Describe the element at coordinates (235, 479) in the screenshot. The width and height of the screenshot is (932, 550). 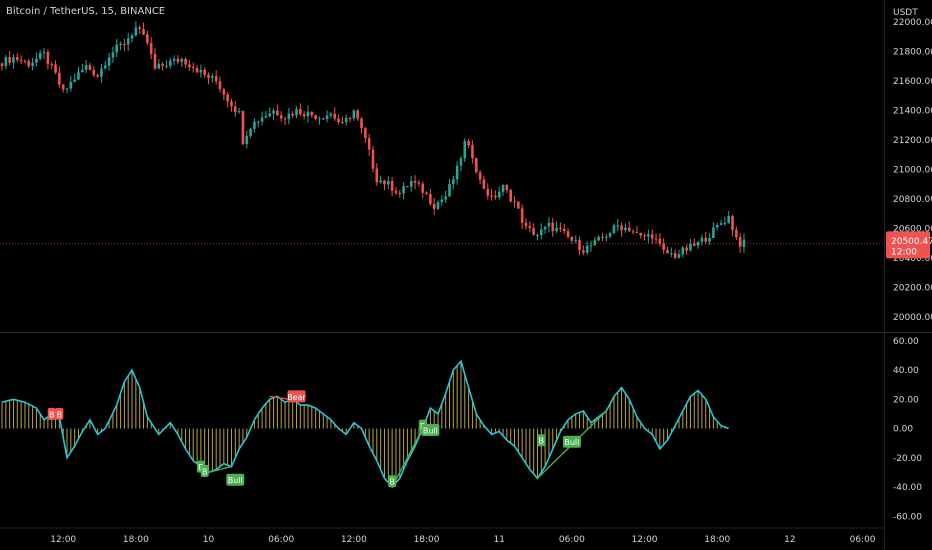
I see `bull-label: Bull` at that location.